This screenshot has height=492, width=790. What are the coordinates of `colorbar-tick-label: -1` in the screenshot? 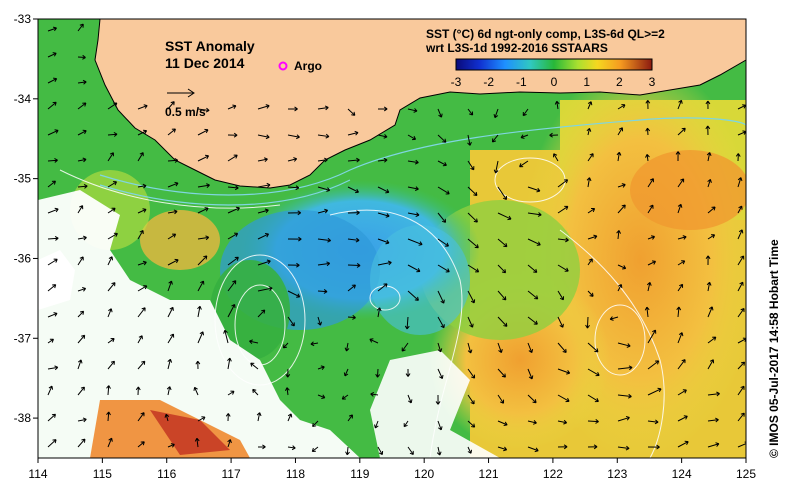 It's located at (521, 82).